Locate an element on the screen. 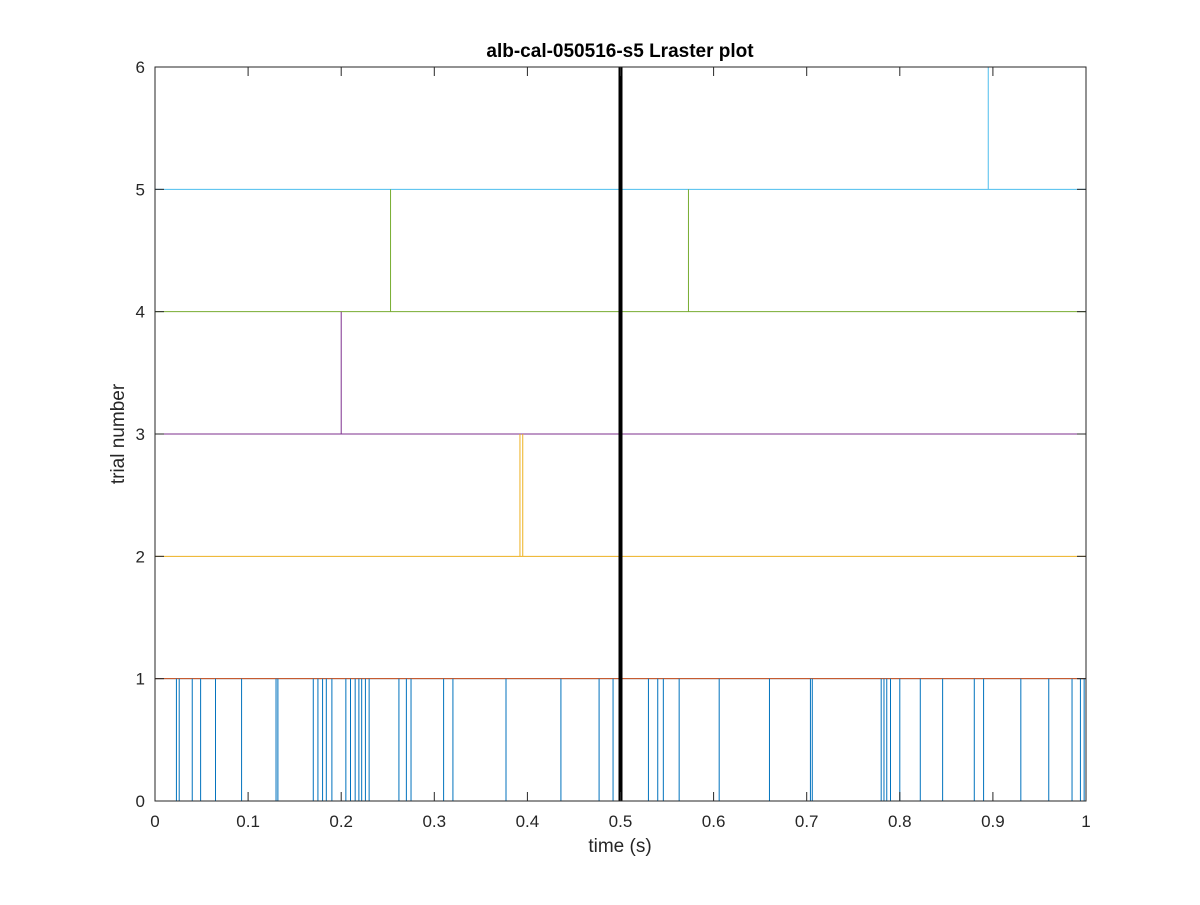  x-tick-label: 0.6 is located at coordinates (714, 821).